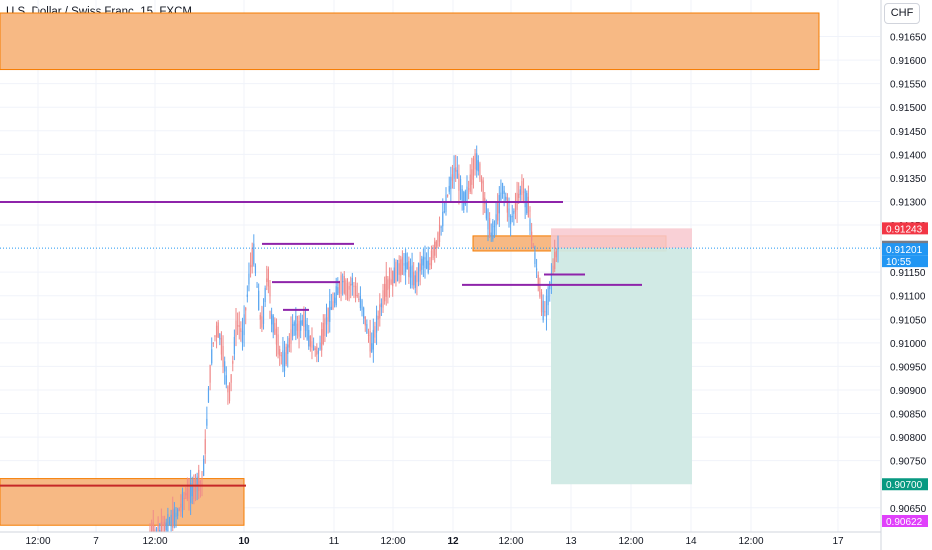 The image size is (932, 550). What do you see at coordinates (838, 541) in the screenshot?
I see `time-axis-tick-label: 17` at bounding box center [838, 541].